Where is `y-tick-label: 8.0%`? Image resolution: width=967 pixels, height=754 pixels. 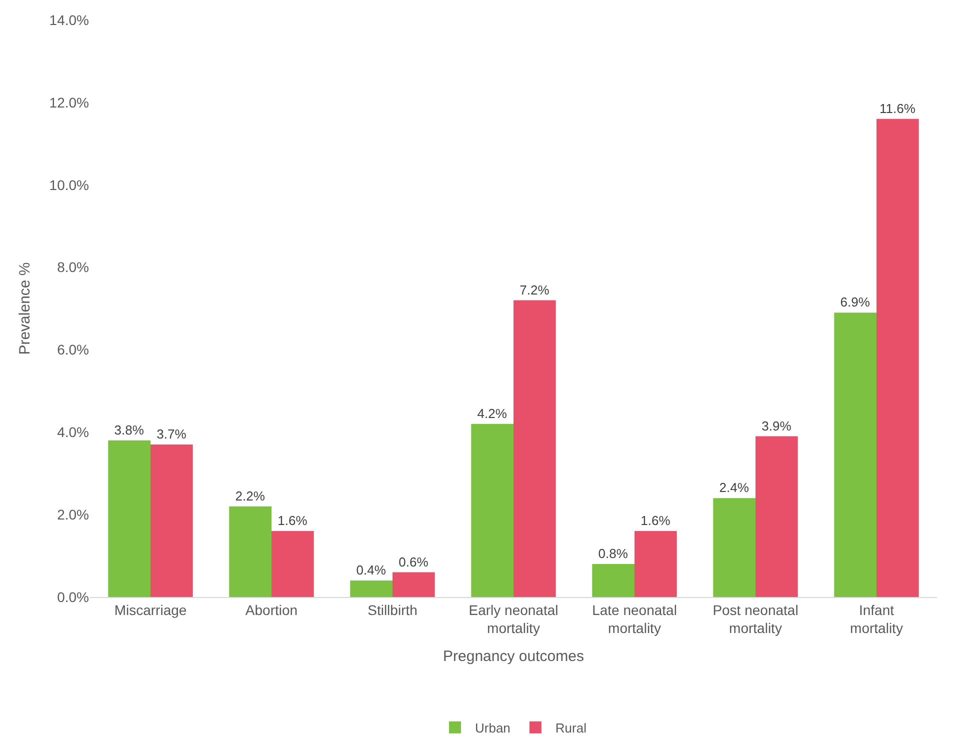
y-tick-label: 8.0% is located at coordinates (73, 267).